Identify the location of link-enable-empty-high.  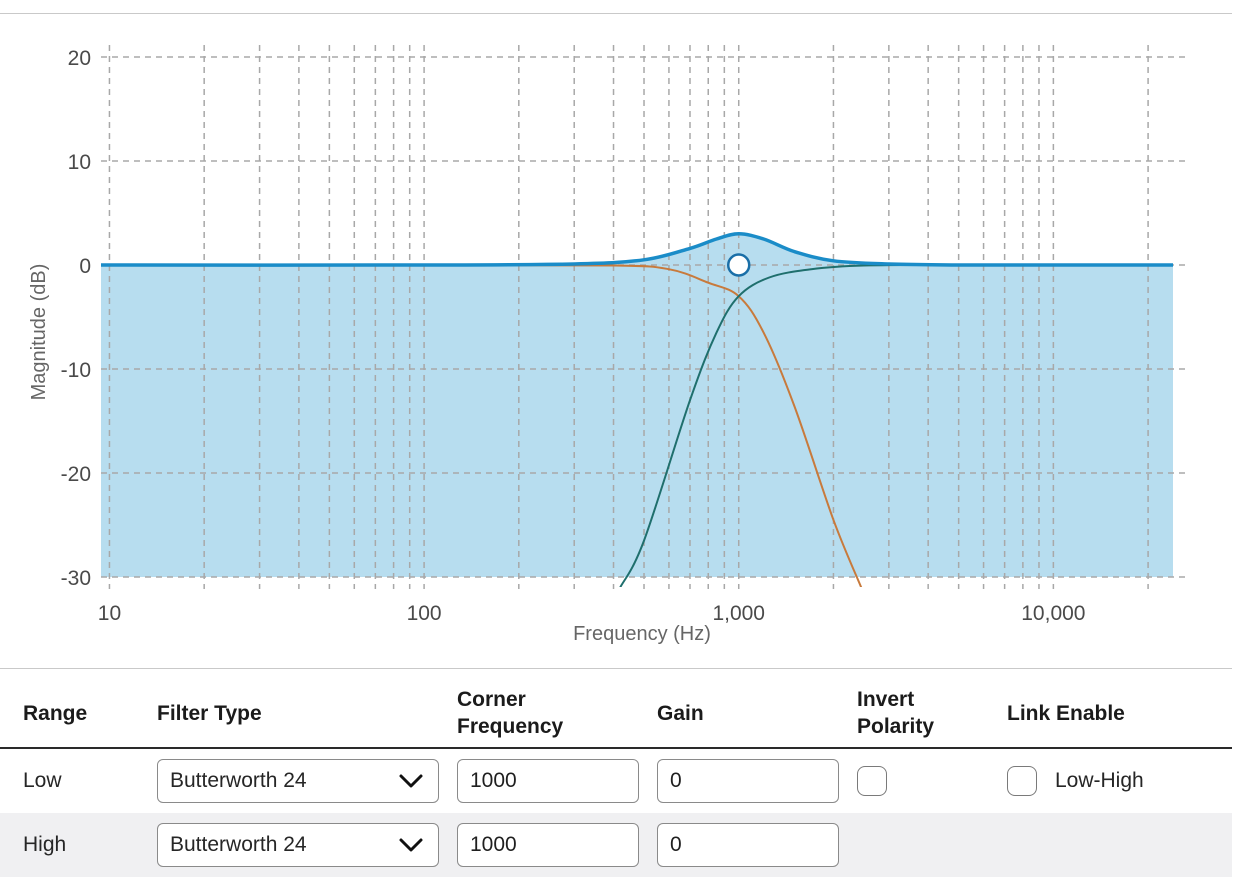
(1119, 845).